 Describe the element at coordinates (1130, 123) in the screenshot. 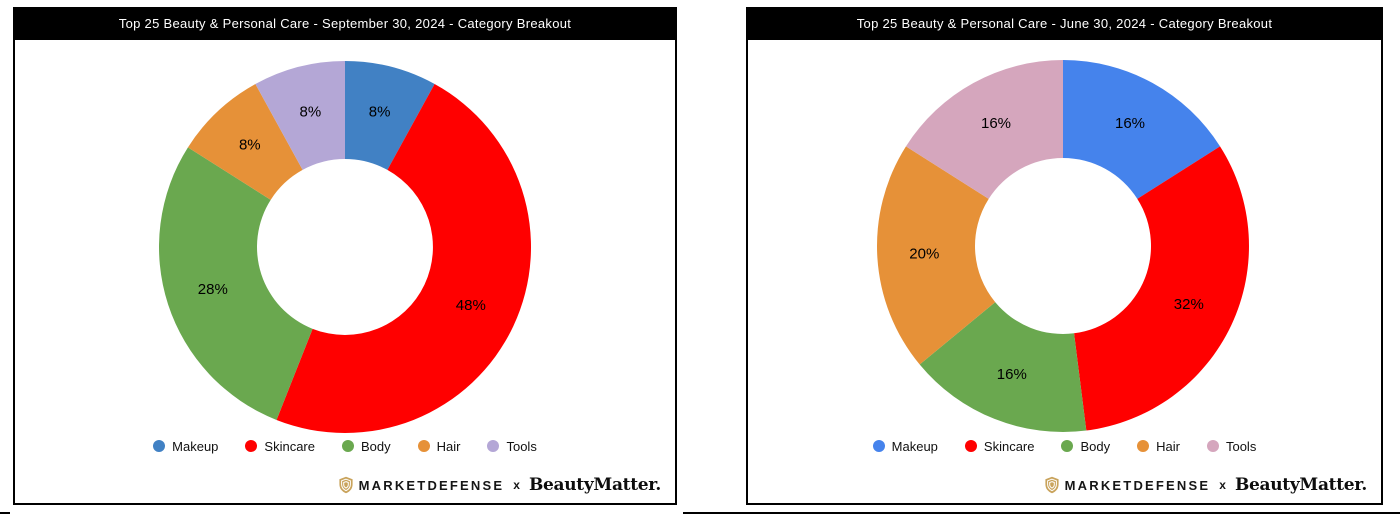

I see `slice-label-makeup: 16%` at that location.